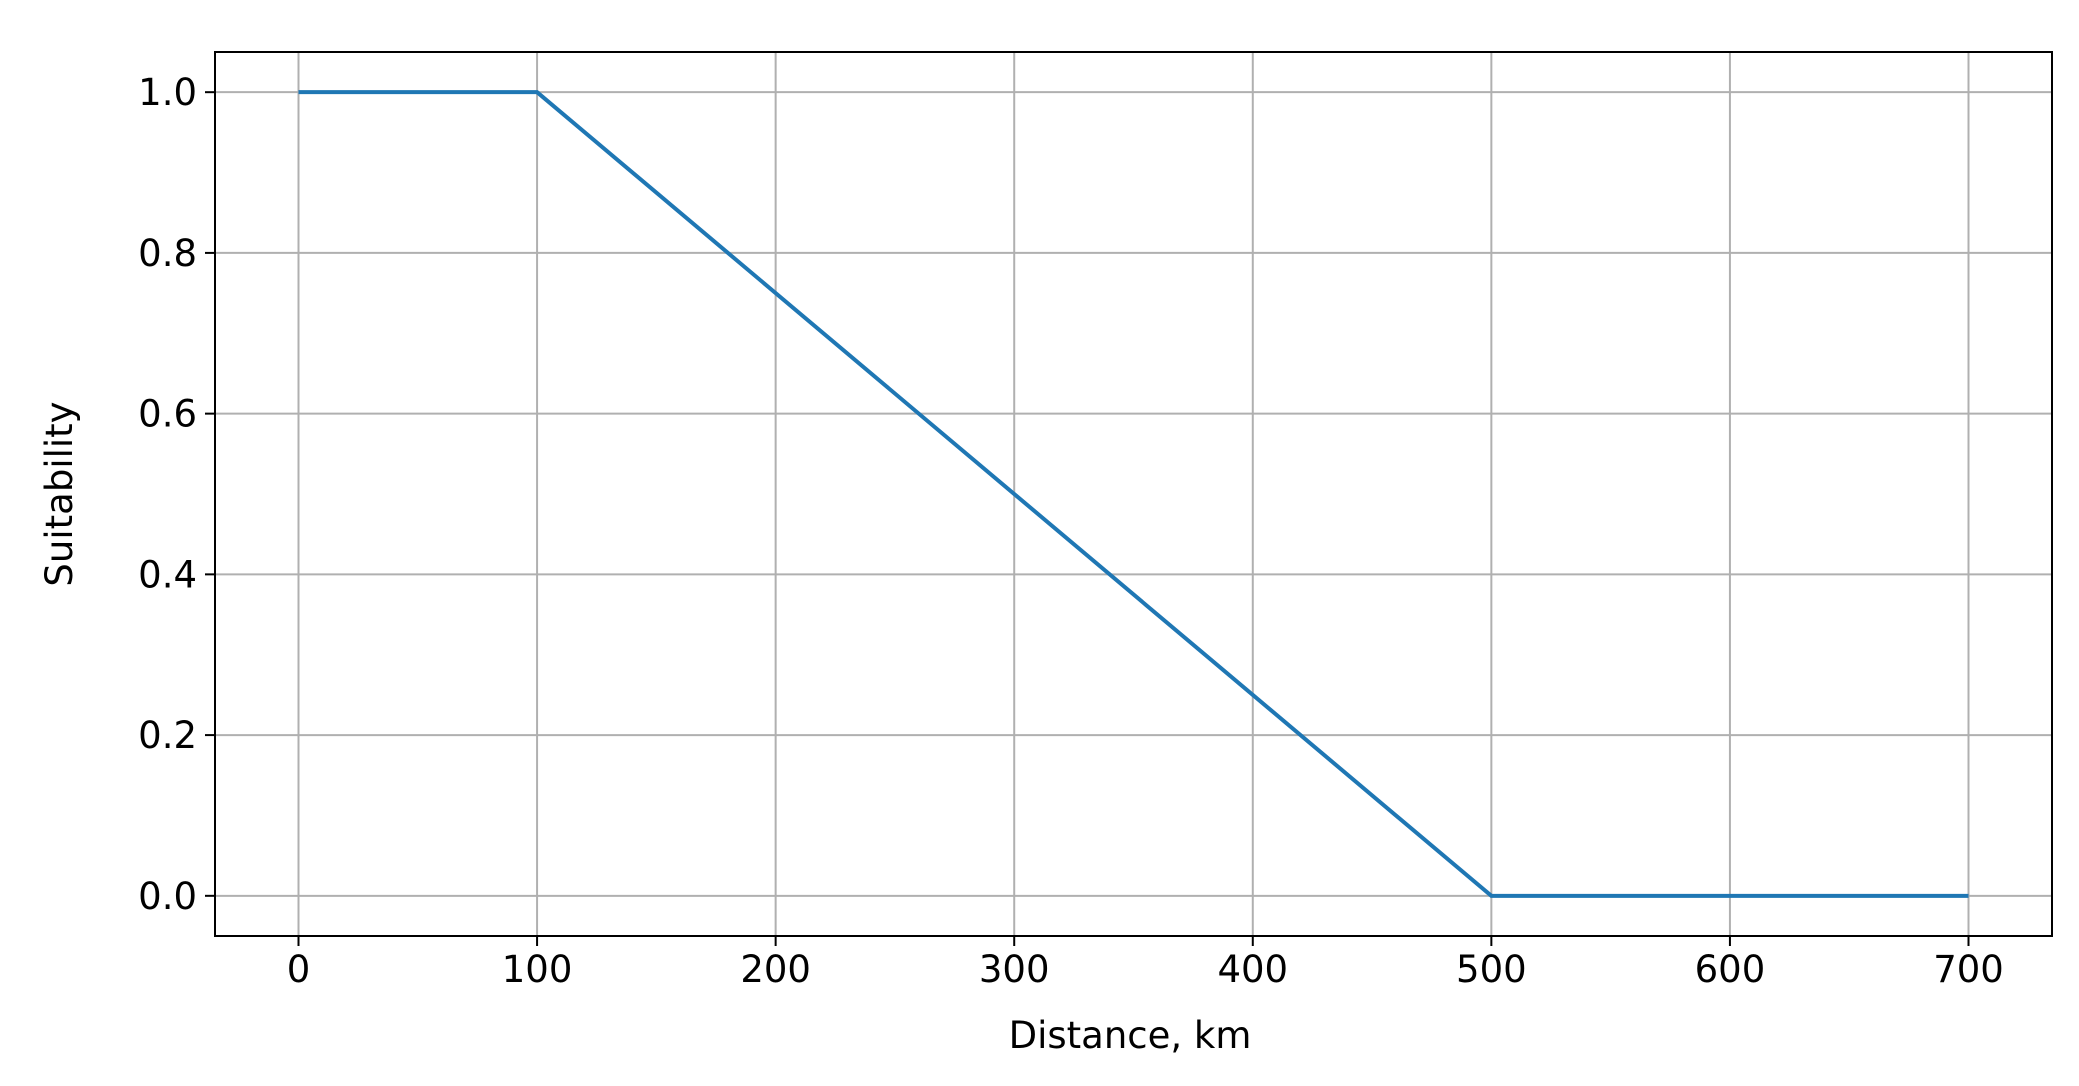  I want to click on x-tick-label: 200, so click(775, 969).